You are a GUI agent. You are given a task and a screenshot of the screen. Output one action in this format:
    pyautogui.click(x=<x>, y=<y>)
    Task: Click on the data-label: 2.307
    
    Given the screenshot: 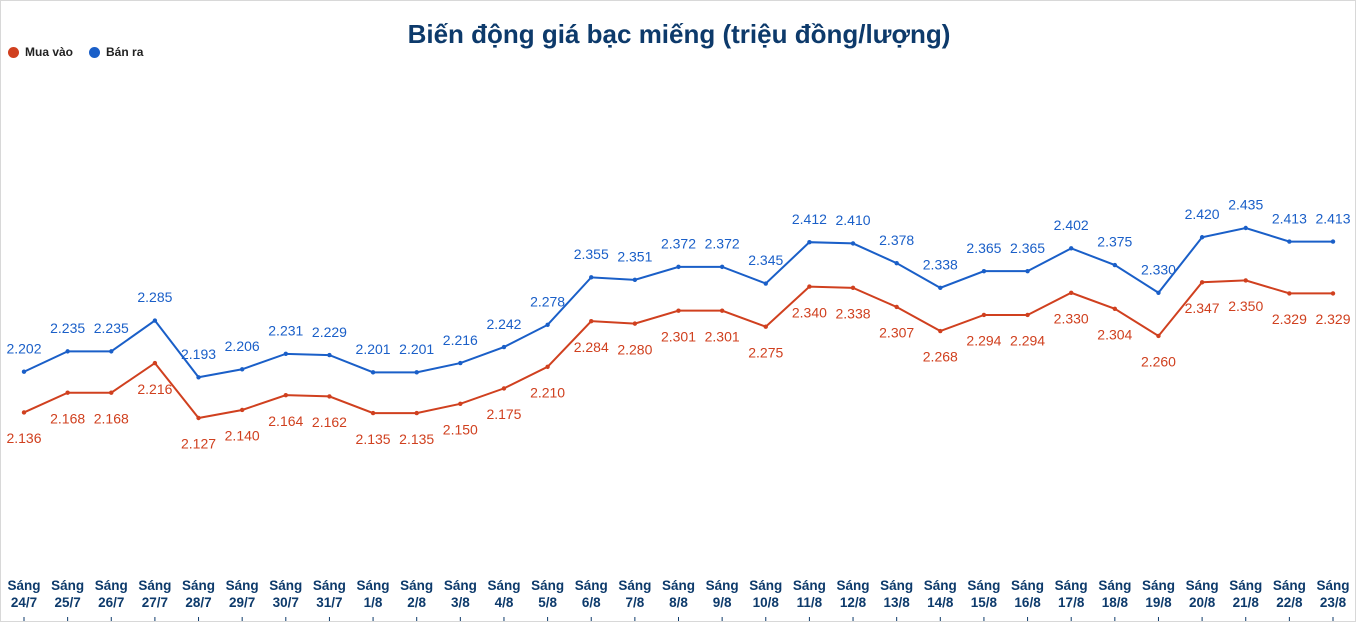 What is the action you would take?
    pyautogui.click(x=896, y=333)
    